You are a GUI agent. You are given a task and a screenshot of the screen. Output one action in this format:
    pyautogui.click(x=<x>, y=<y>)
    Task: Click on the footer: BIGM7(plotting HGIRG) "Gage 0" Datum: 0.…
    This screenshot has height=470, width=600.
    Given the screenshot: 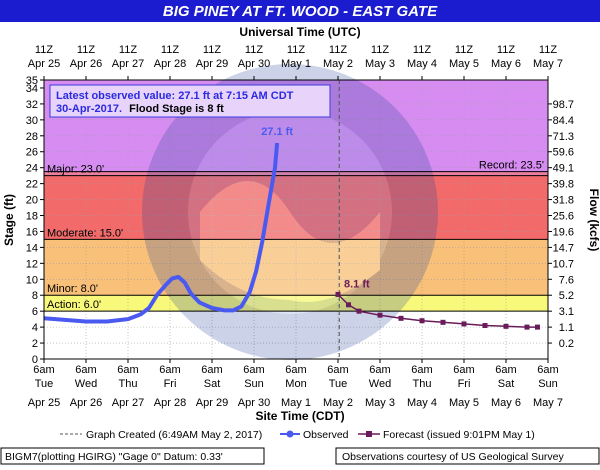 What is the action you would take?
    pyautogui.click(x=300, y=456)
    